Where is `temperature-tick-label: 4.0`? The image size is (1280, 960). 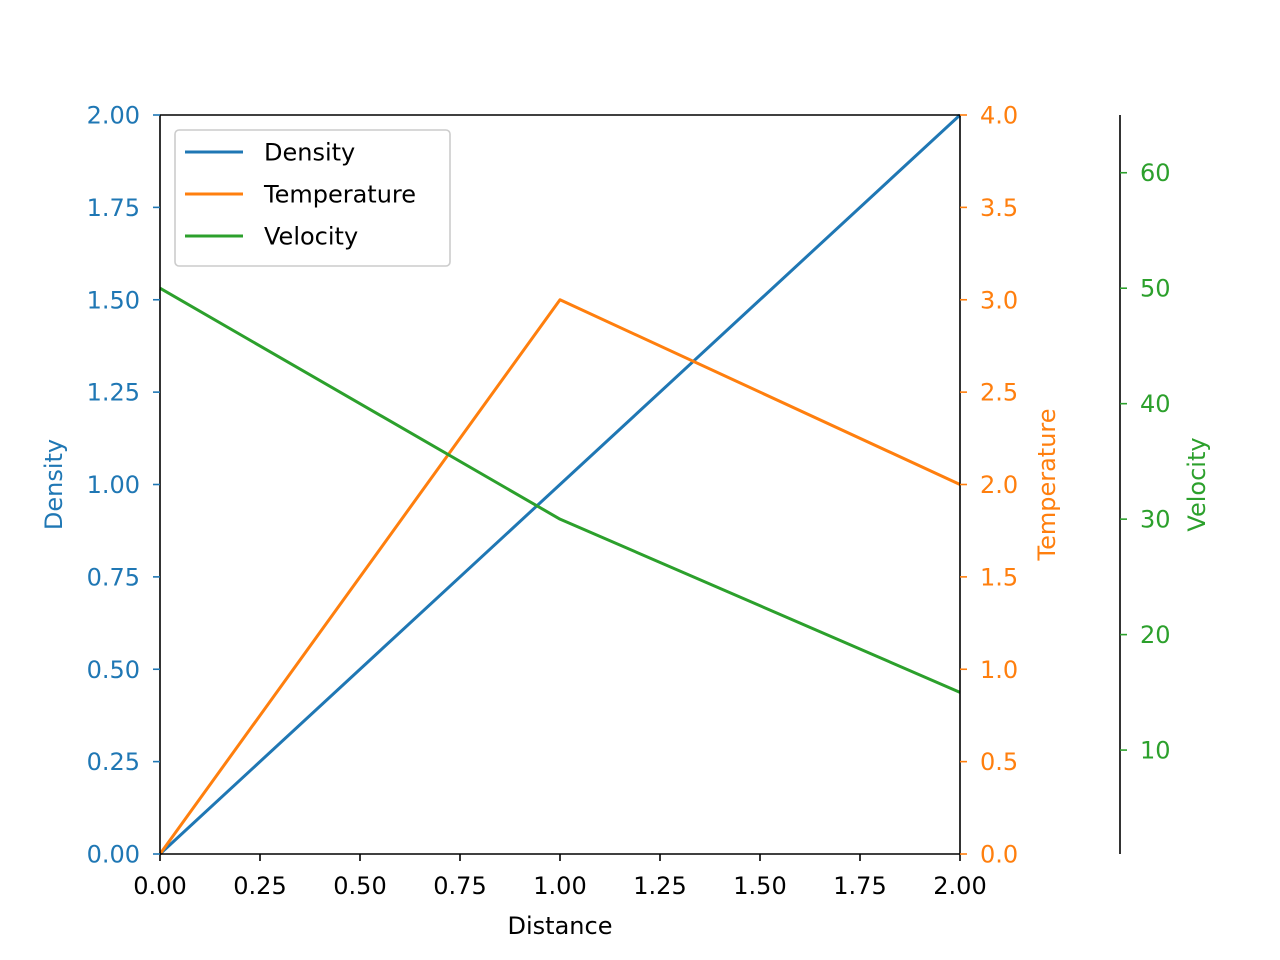
temperature-tick-label: 4.0 is located at coordinates (999, 116).